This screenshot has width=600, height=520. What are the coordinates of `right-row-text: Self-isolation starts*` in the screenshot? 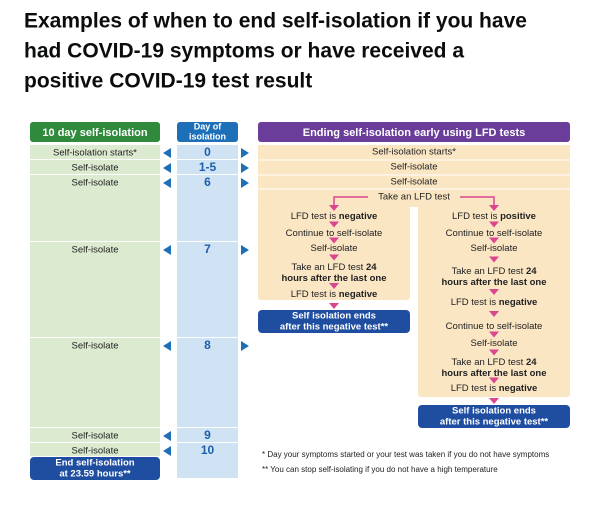 It's located at (414, 152).